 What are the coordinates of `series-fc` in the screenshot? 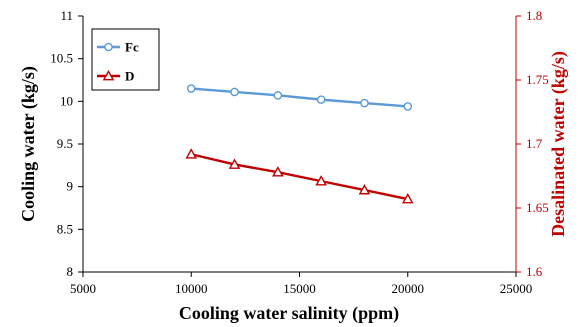 It's located at (299, 97).